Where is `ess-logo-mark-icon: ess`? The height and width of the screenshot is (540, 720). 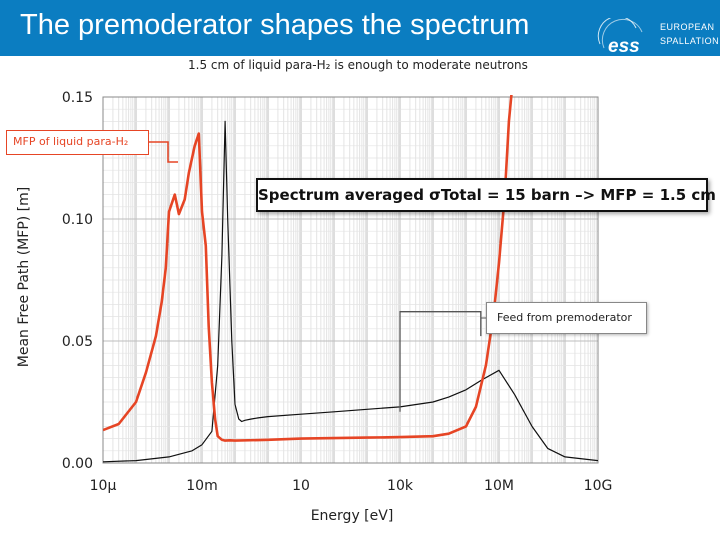
ess-logo-mark-icon: ess is located at coordinates (620, 37).